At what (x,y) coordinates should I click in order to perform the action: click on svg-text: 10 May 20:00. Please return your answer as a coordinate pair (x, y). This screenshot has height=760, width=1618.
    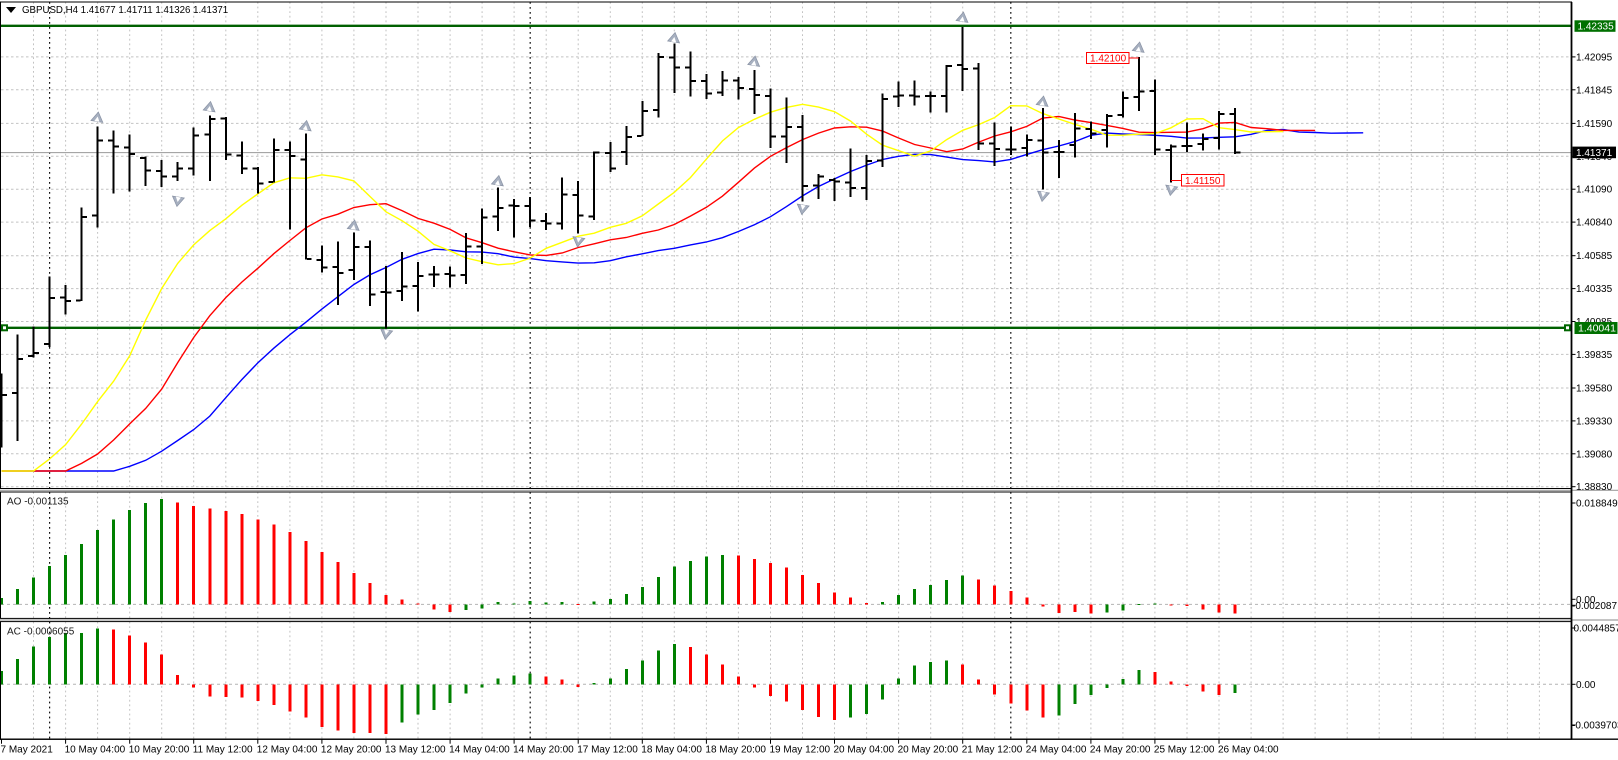
    Looking at the image, I should click on (159, 750).